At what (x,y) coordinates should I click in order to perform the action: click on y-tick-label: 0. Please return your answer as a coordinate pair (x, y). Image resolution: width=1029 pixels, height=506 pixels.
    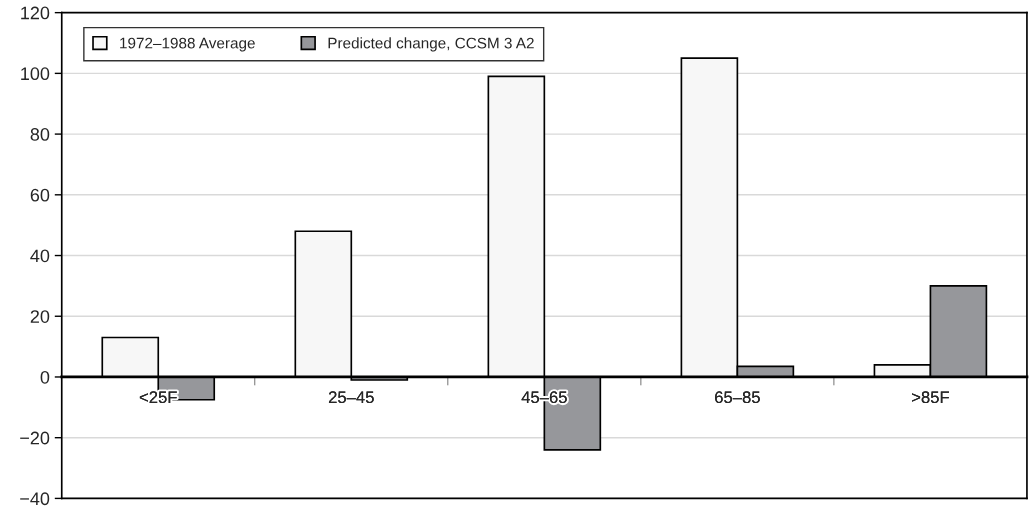
    Looking at the image, I should click on (45, 377).